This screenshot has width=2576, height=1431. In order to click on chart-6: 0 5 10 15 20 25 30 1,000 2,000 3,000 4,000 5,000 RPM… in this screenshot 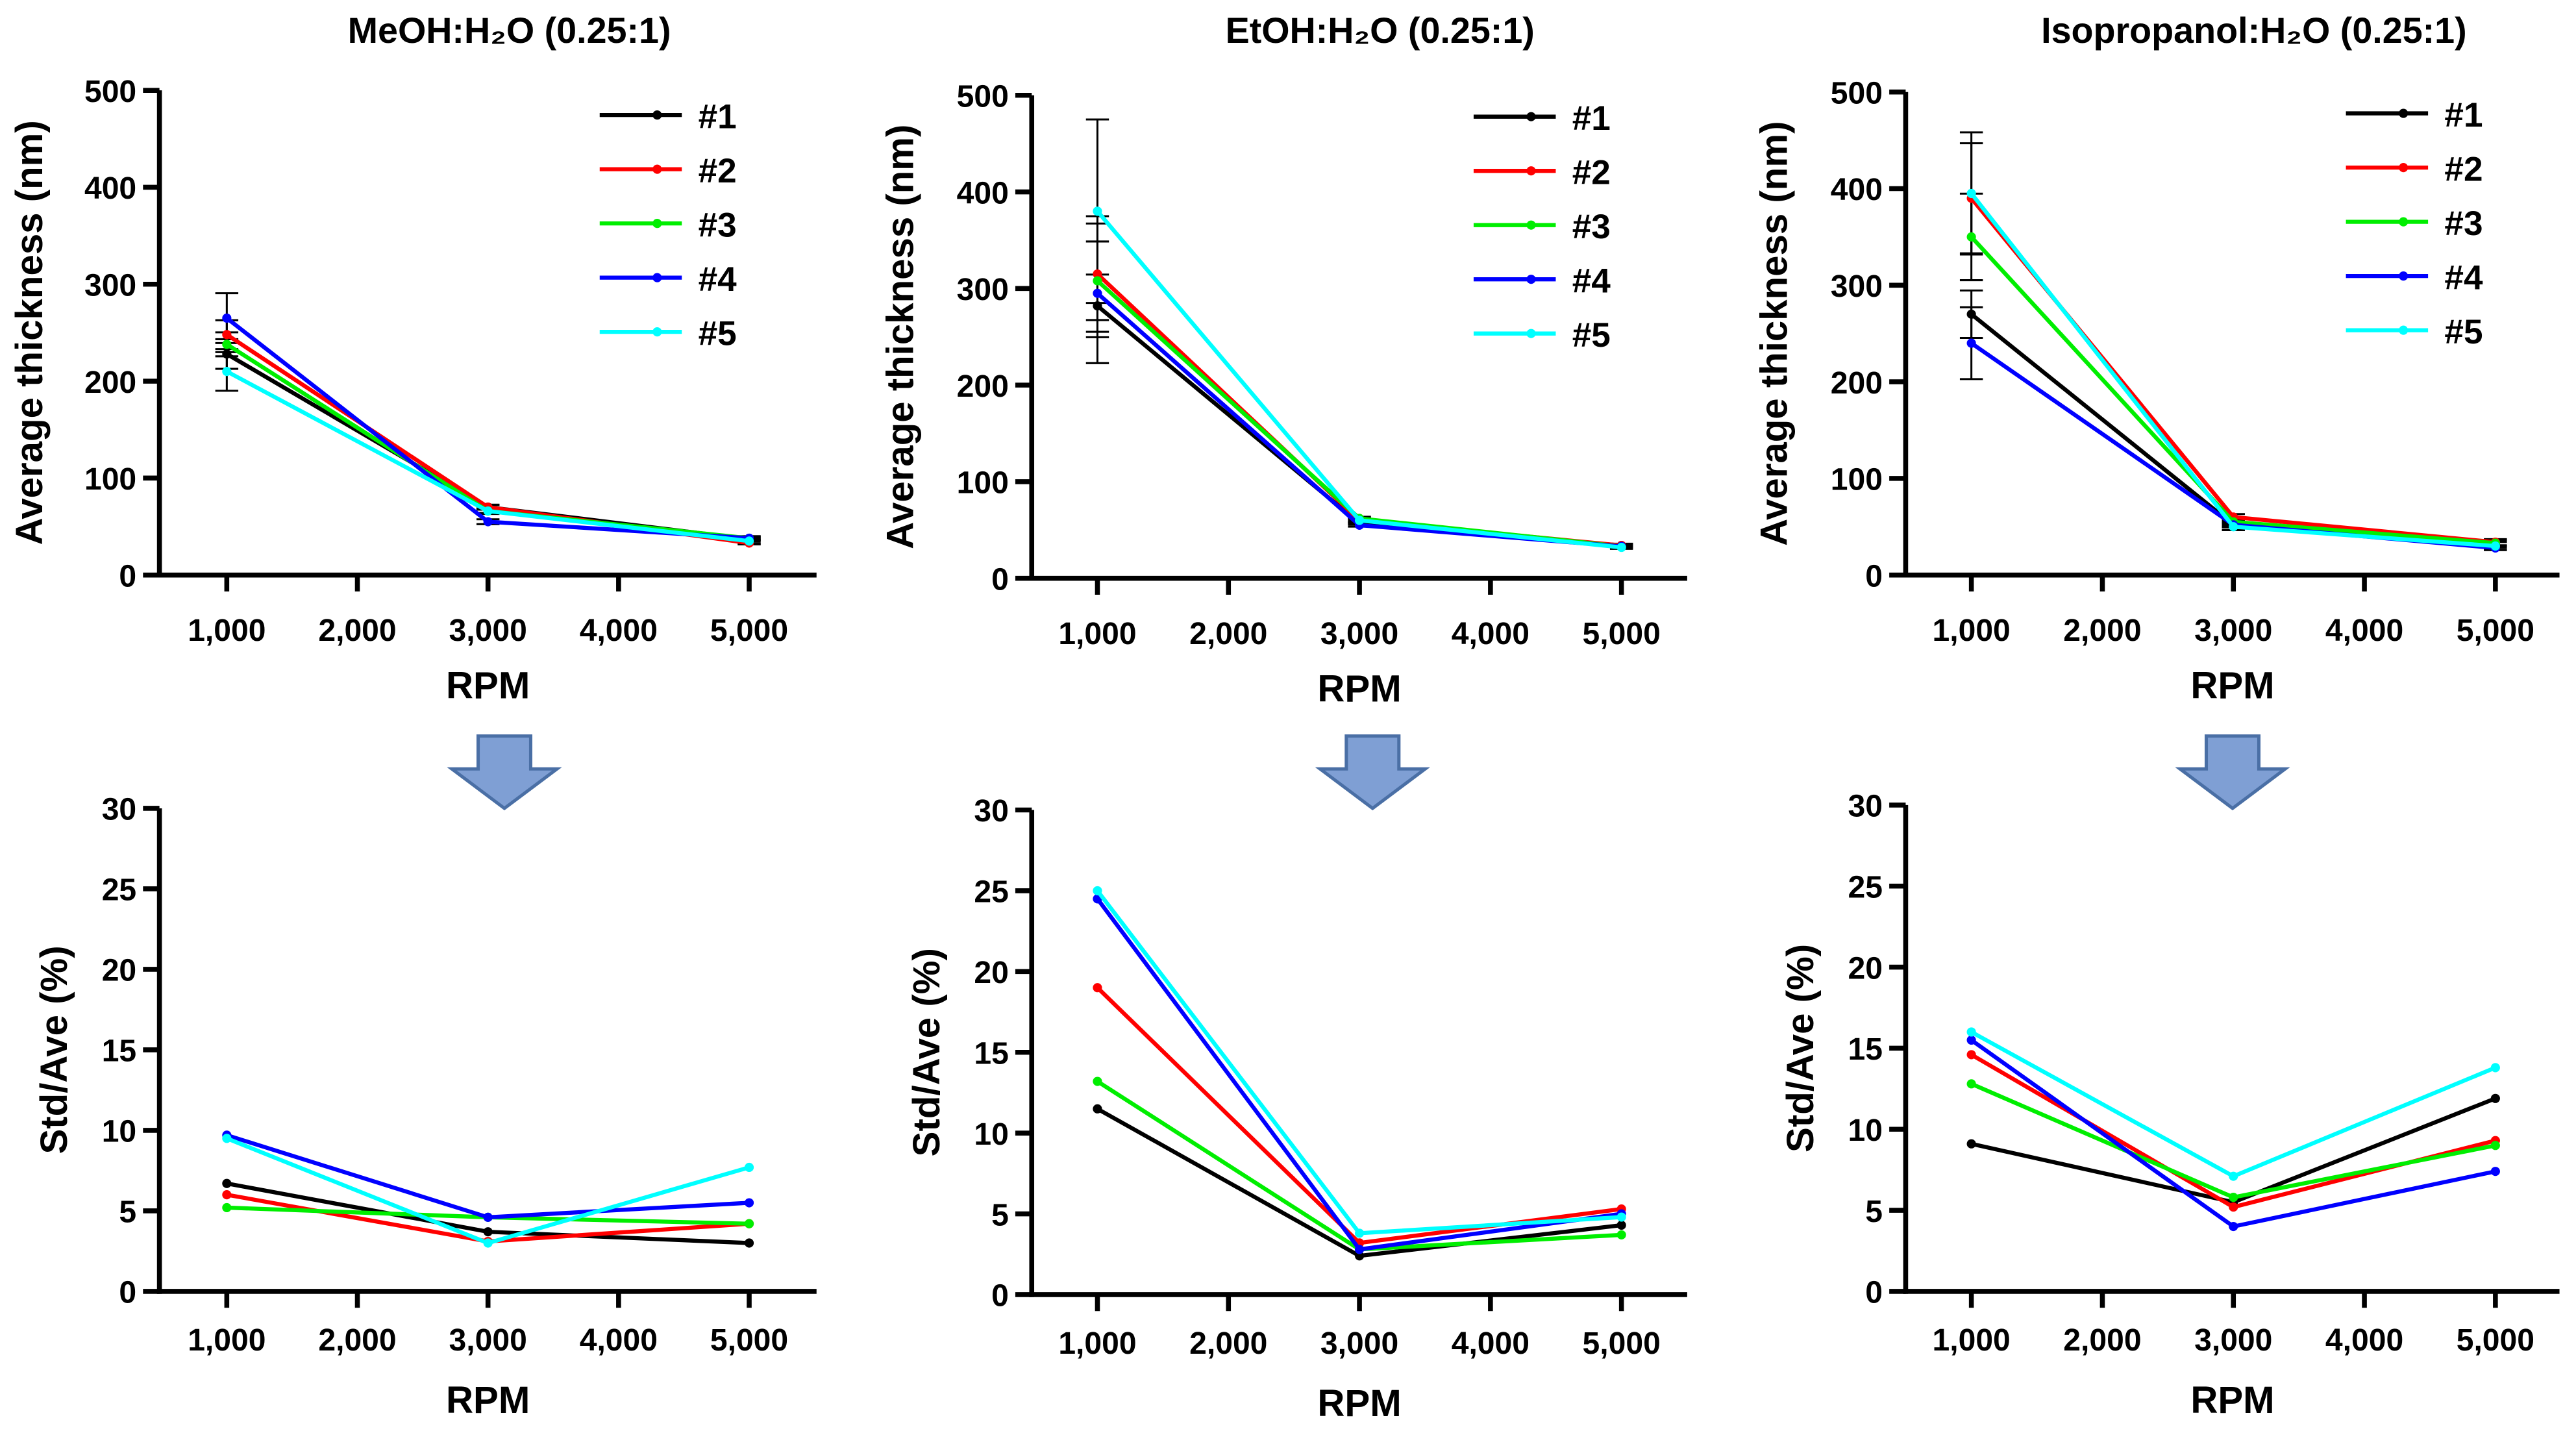, I will do `click(2169, 1105)`.